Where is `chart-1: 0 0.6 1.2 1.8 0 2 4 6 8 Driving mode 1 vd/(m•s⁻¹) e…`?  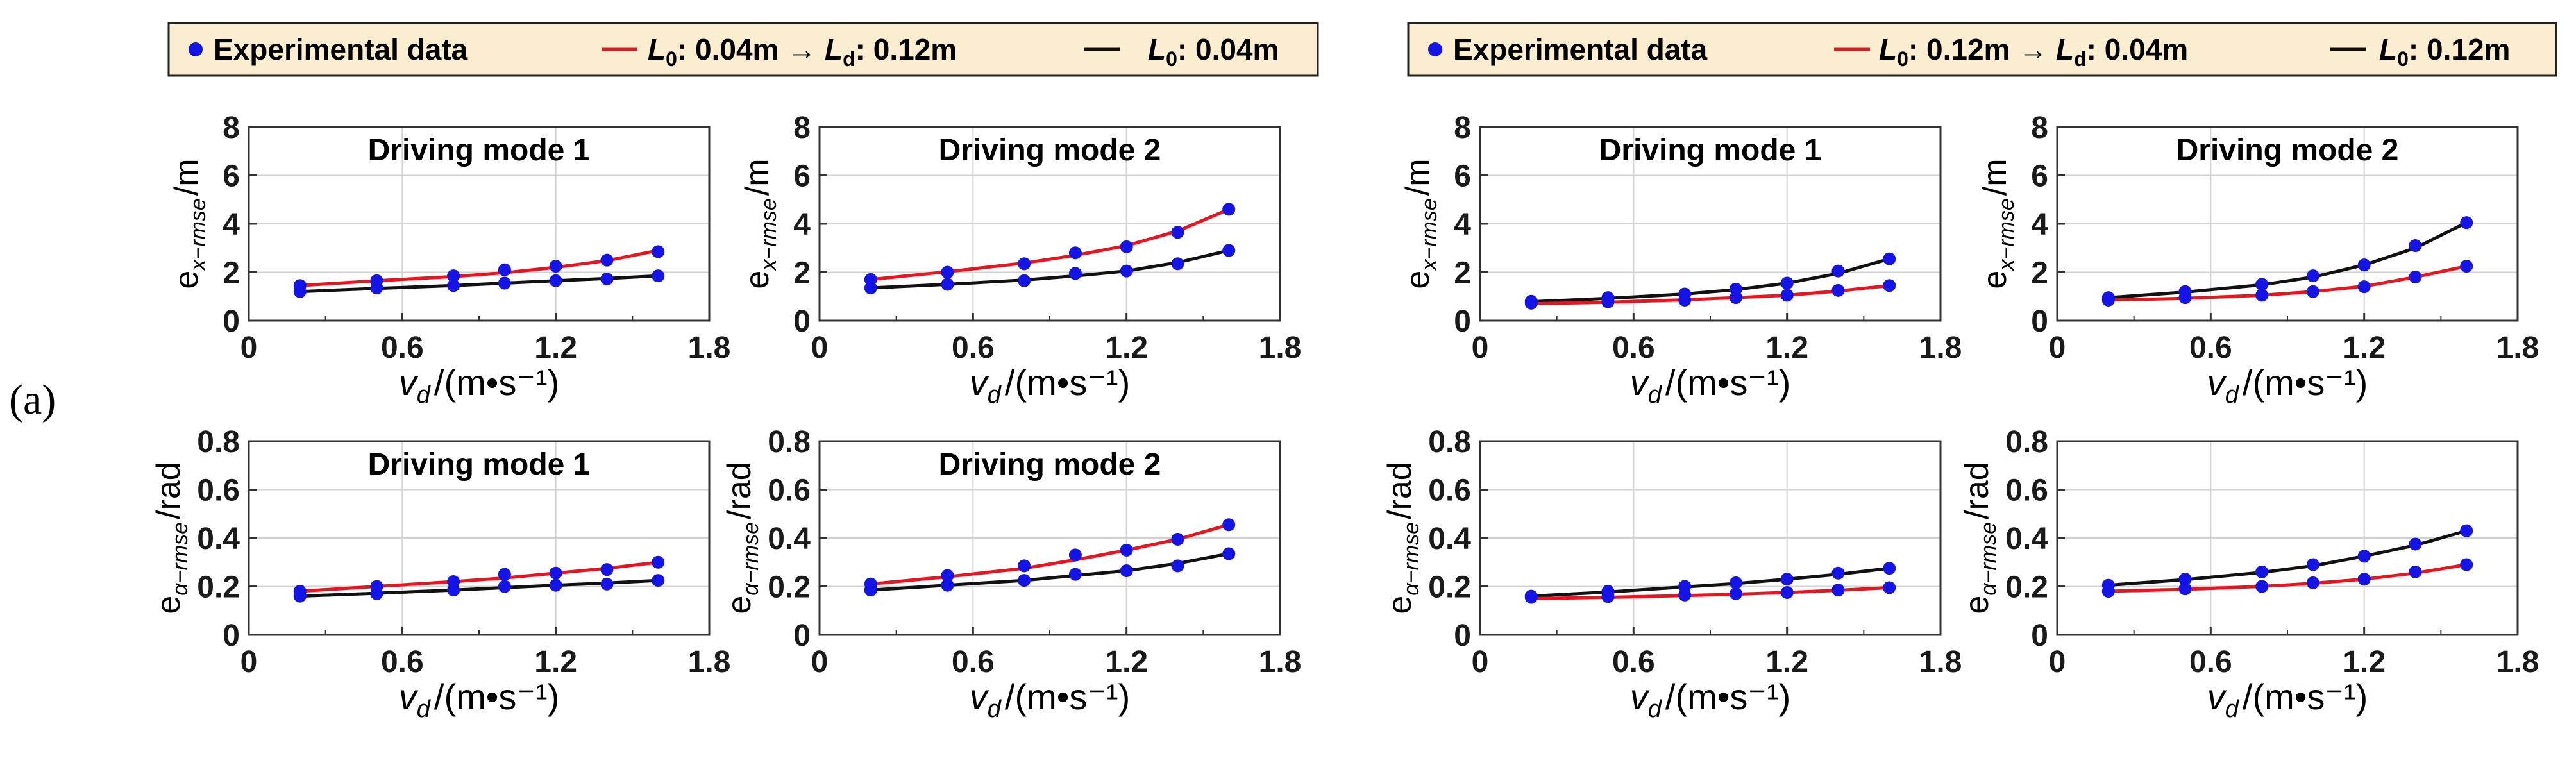
chart-1: 0 0.6 1.2 1.8 0 2 4 6 8 Driving mode 1 vd/(m•s⁻¹) e… is located at coordinates (449, 259).